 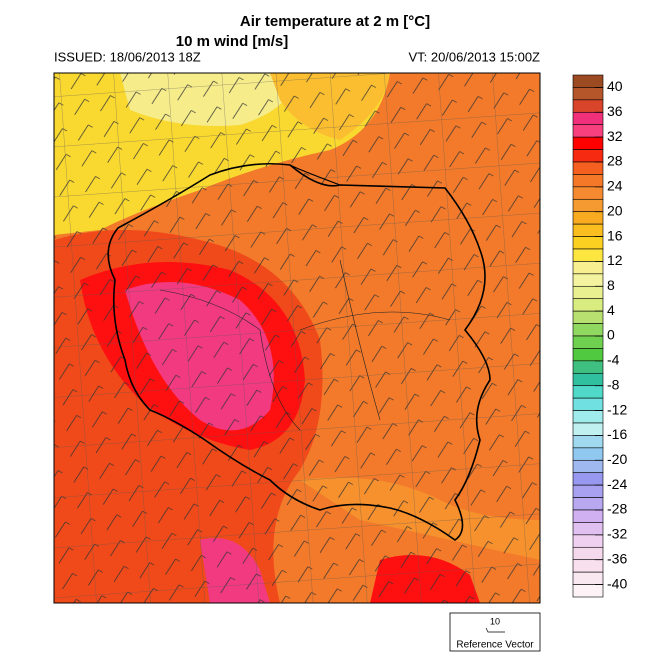 What do you see at coordinates (495, 645) in the screenshot?
I see `reference-label: Reference Vector` at bounding box center [495, 645].